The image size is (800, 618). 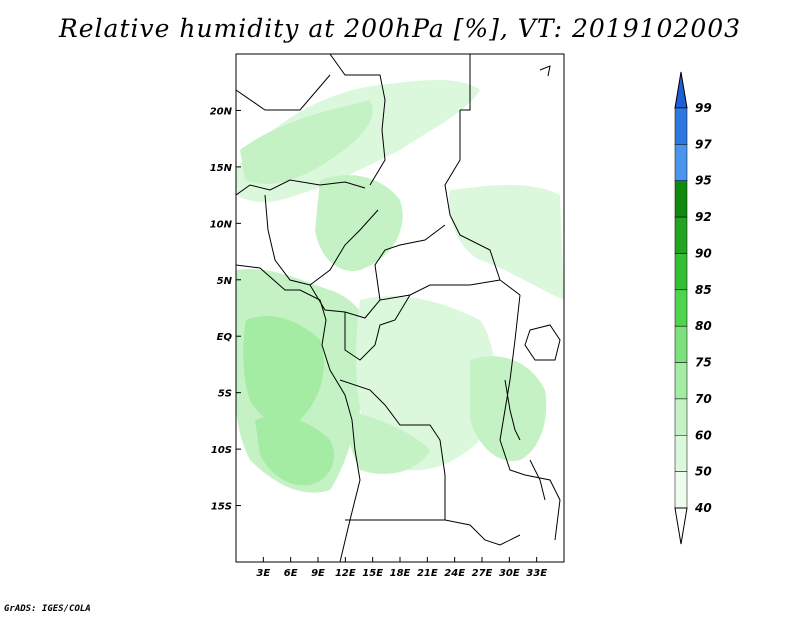 I want to click on lat-tick-label: 5N, so click(x=225, y=281).